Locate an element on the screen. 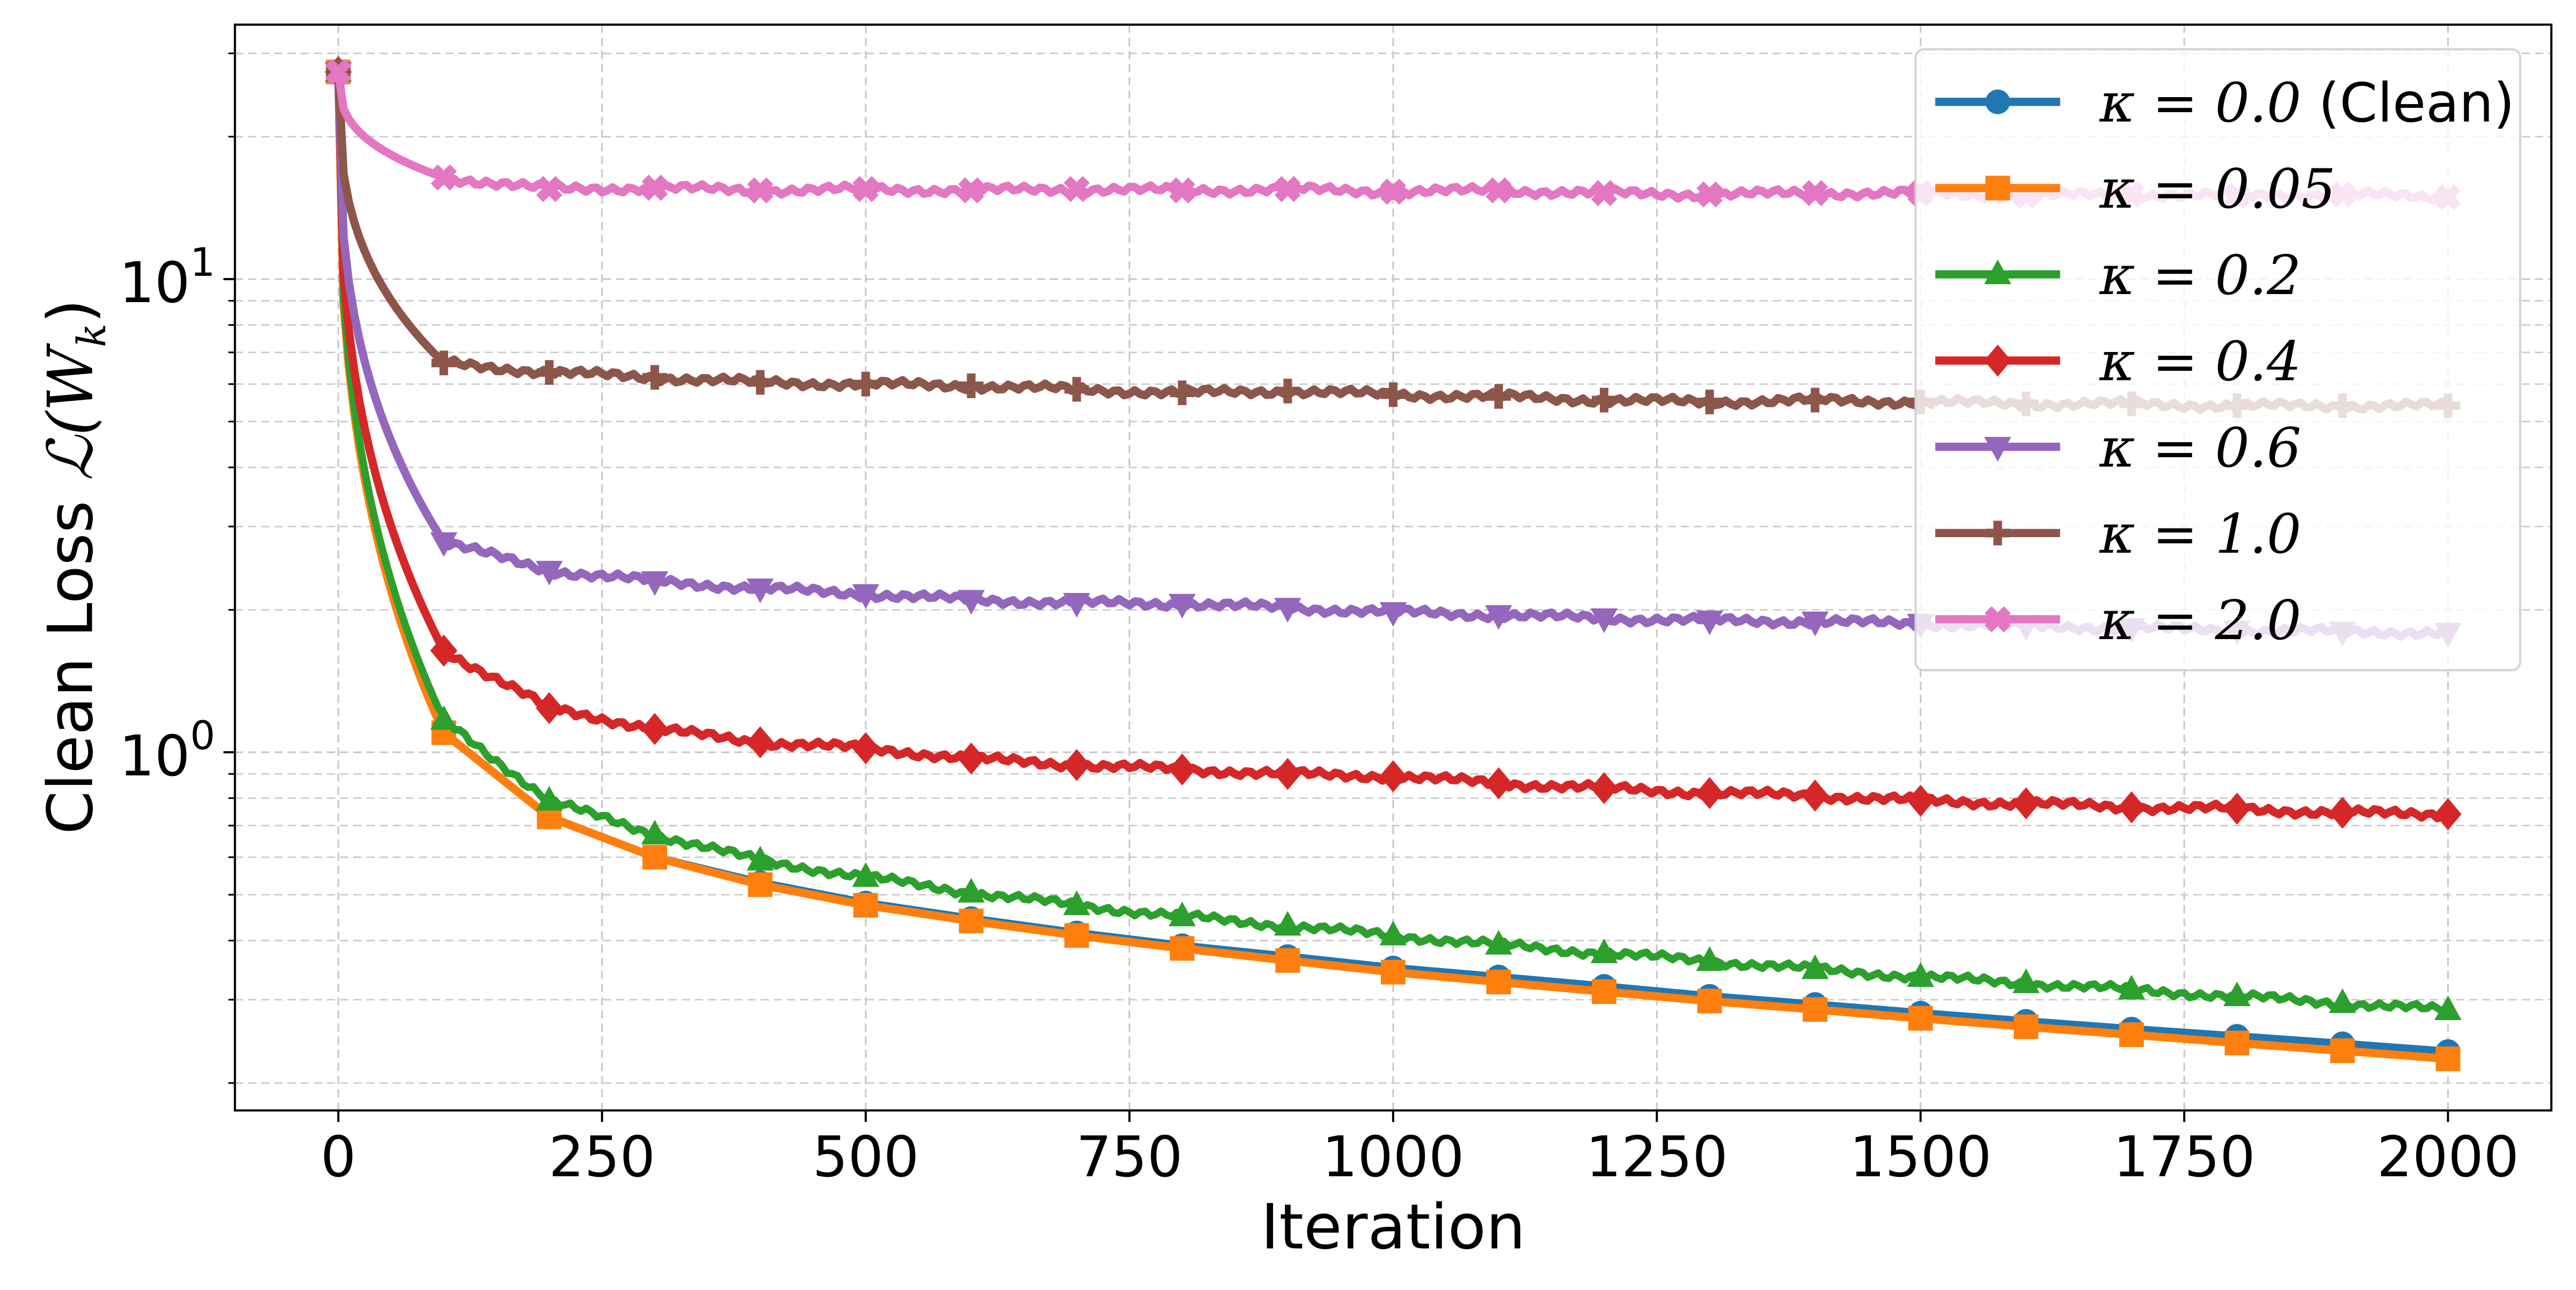 The height and width of the screenshot is (1290, 2576). x-tick-label: 500 is located at coordinates (866, 1157).